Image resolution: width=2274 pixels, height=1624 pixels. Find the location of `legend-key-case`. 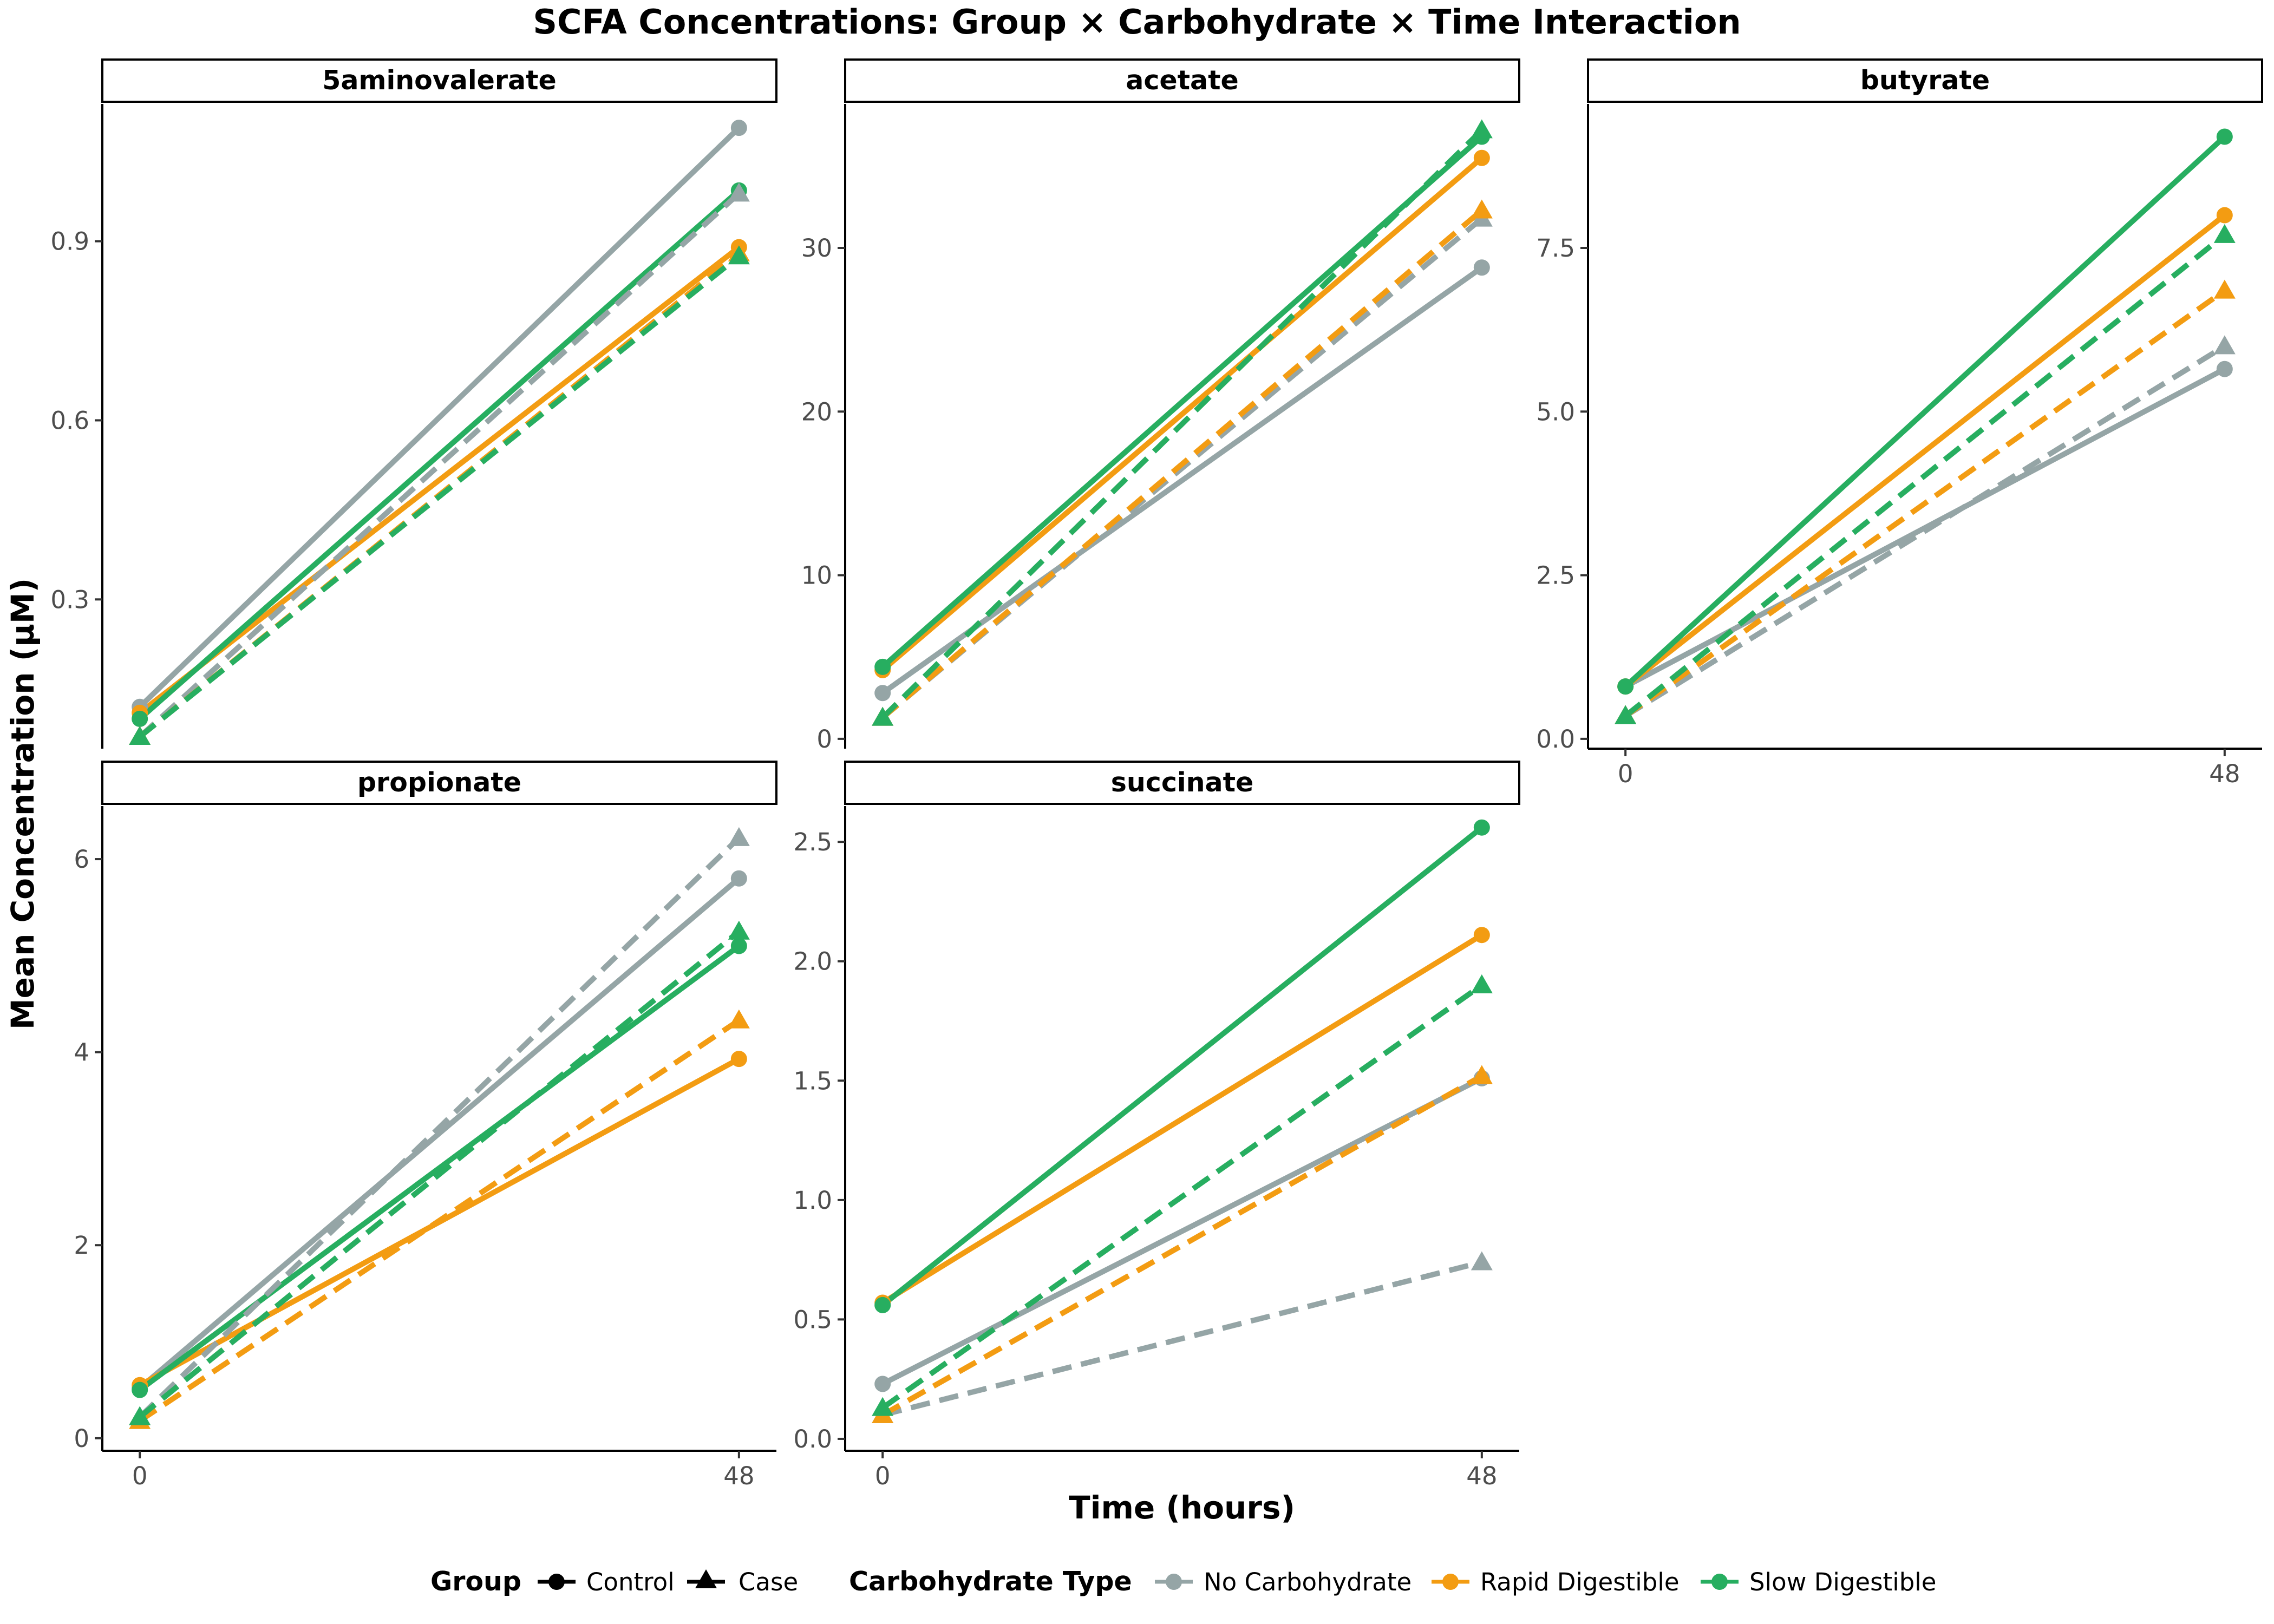

legend-key-case is located at coordinates (706, 1579).